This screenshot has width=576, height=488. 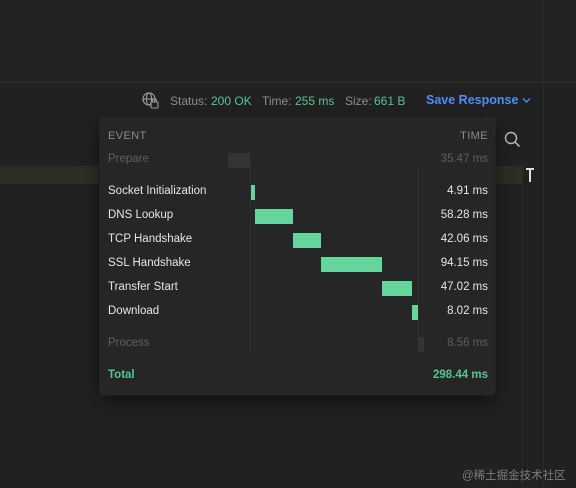 I want to click on event-time: 8.02 ms, so click(x=467, y=311).